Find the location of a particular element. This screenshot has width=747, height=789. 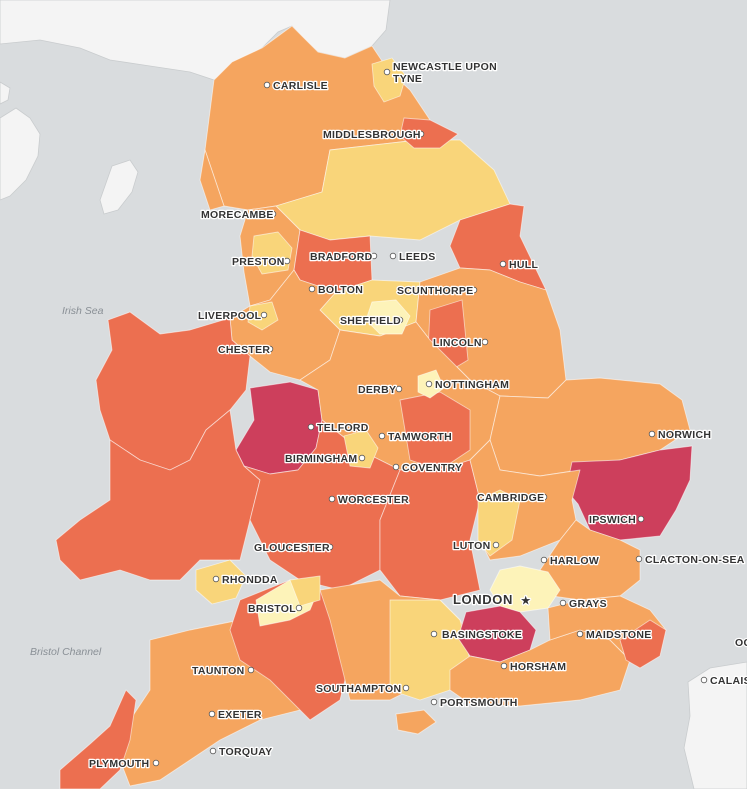

city-label-maidstone: MAIDSTONE is located at coordinates (619, 635).